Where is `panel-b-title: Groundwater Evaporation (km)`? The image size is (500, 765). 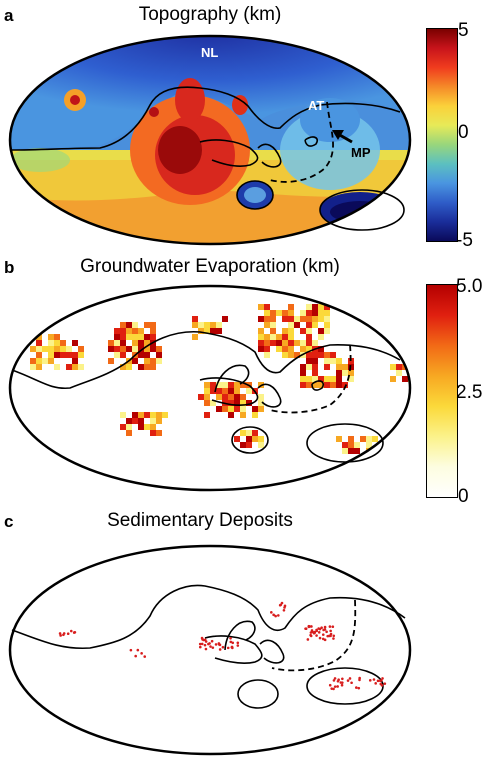
panel-b-title: Groundwater Evaporation (km) is located at coordinates (210, 266).